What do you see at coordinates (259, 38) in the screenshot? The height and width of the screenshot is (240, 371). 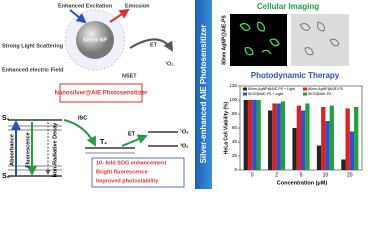 I see `cells` at bounding box center [259, 38].